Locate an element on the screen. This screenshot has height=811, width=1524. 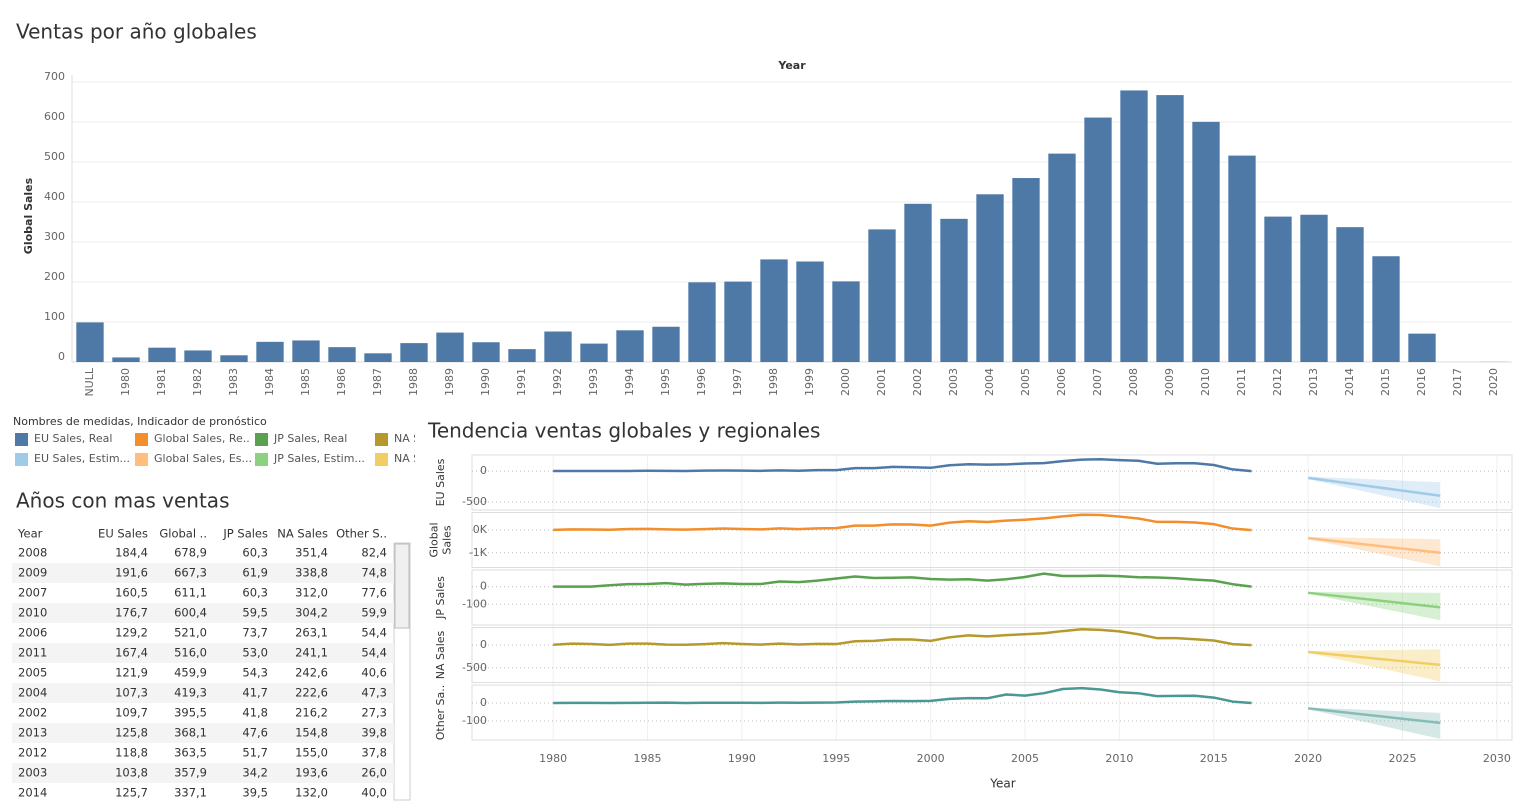
x-tick-label: 2002 is located at coordinates (917, 382).